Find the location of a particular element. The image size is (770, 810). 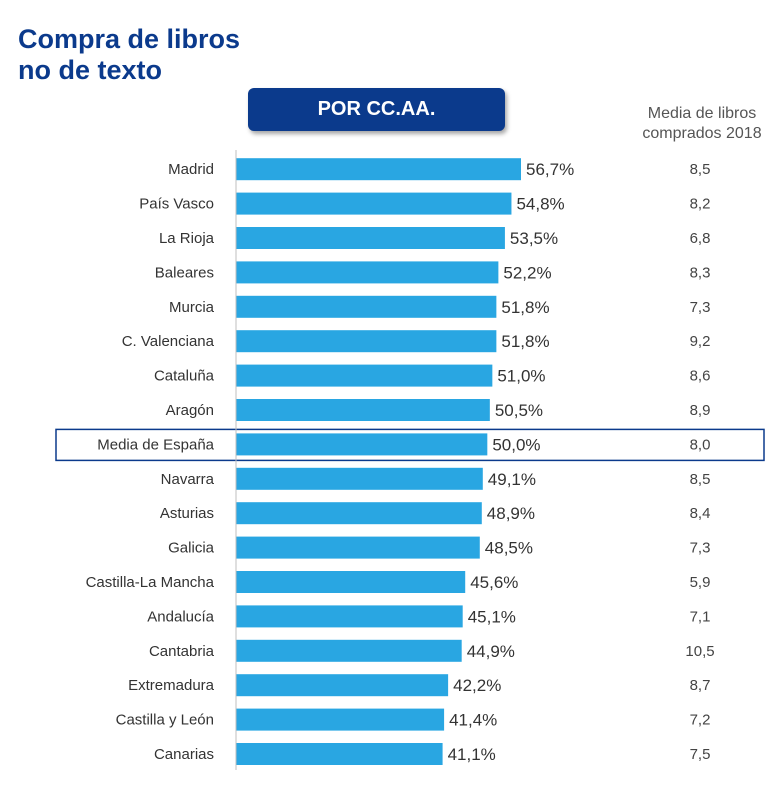

category-label-castilla-la-mancha: Castilla-La Mancha is located at coordinates (150, 582).